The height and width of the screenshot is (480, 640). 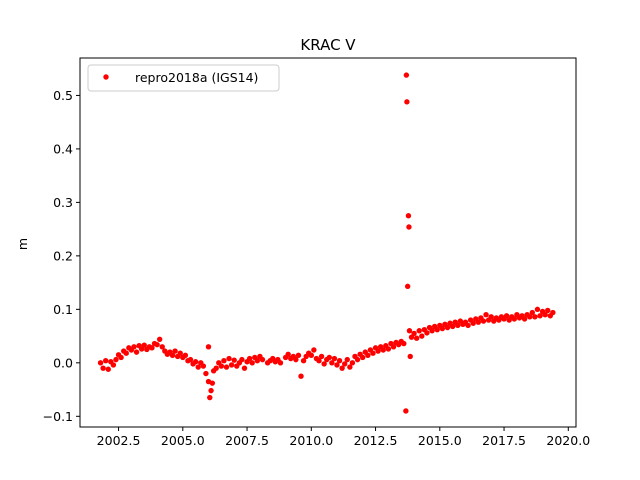 I want to click on x-tick-label: 2007.5, so click(x=247, y=440).